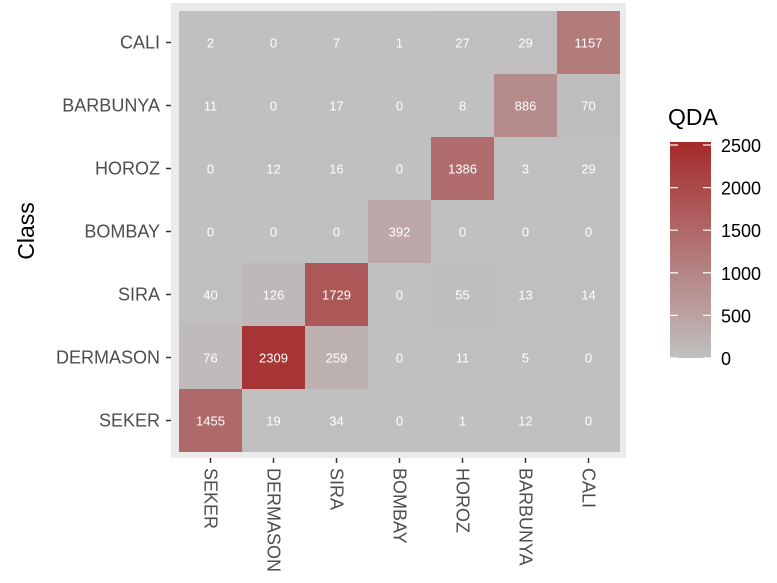 This screenshot has height=583, width=777. I want to click on y-axis: SEKER DERMASON SIRA BOMBAY HOROZ BARBUNYA CALI, so click(113, 232).